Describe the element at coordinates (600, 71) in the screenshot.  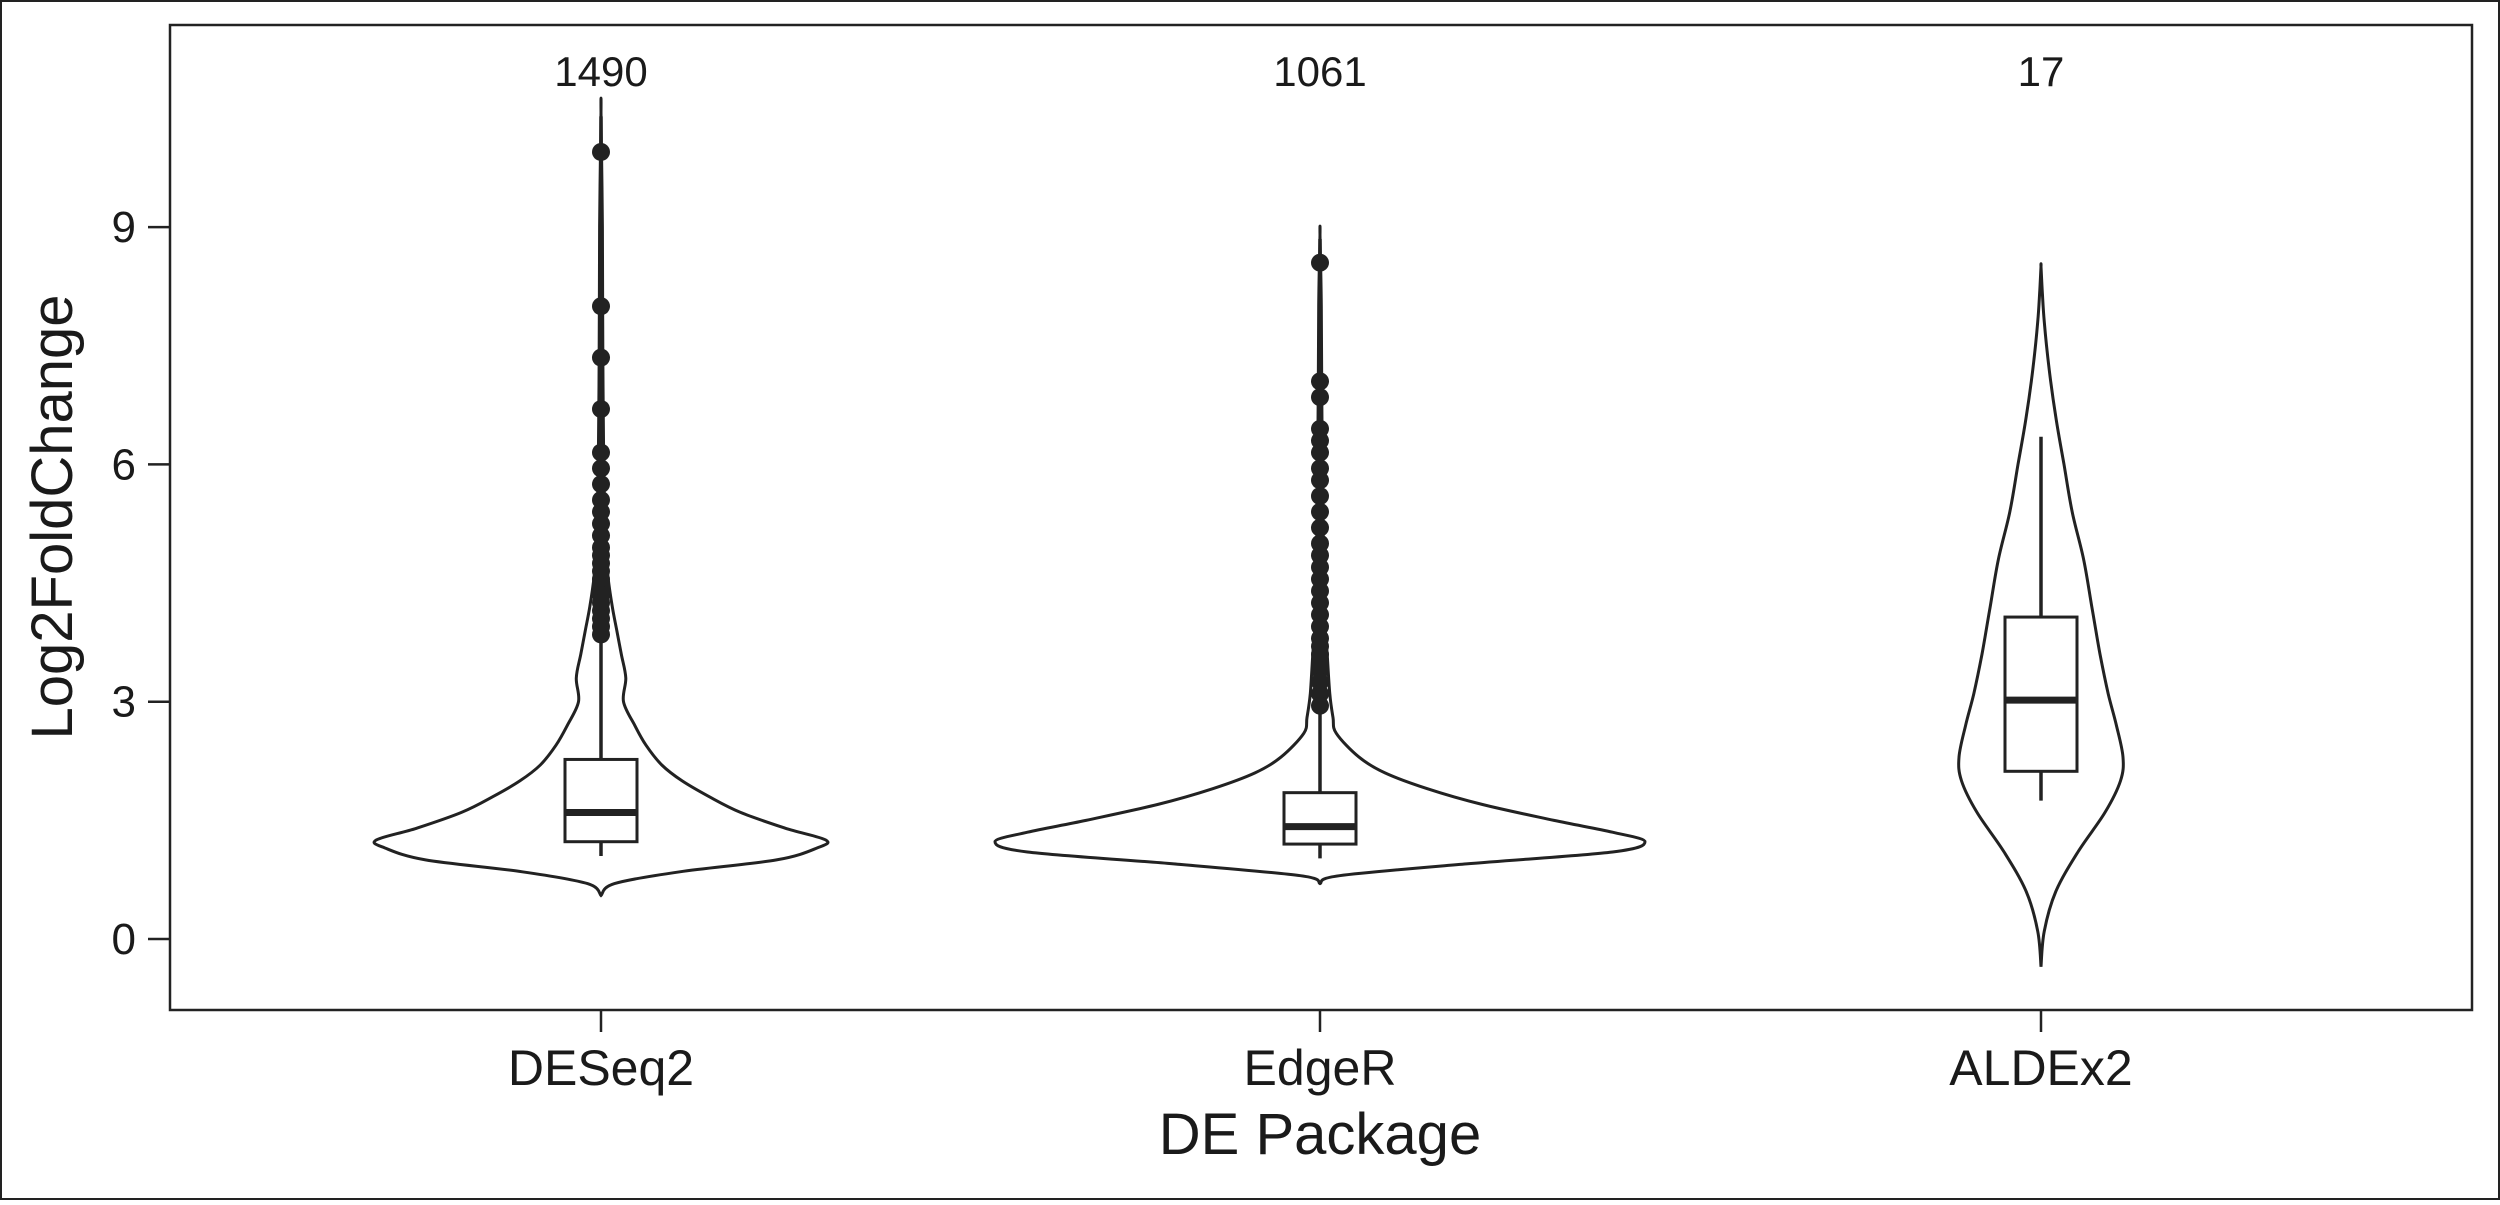
I see `count-label: 1490` at that location.